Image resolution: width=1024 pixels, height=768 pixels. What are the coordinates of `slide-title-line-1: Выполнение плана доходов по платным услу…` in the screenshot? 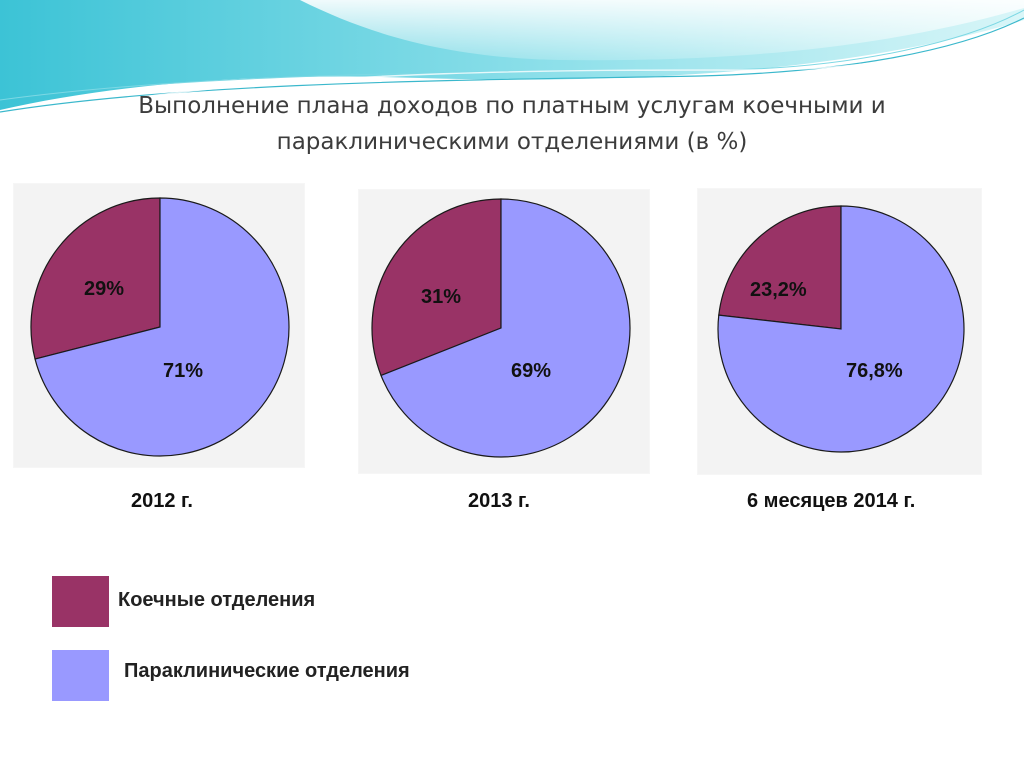 It's located at (512, 106).